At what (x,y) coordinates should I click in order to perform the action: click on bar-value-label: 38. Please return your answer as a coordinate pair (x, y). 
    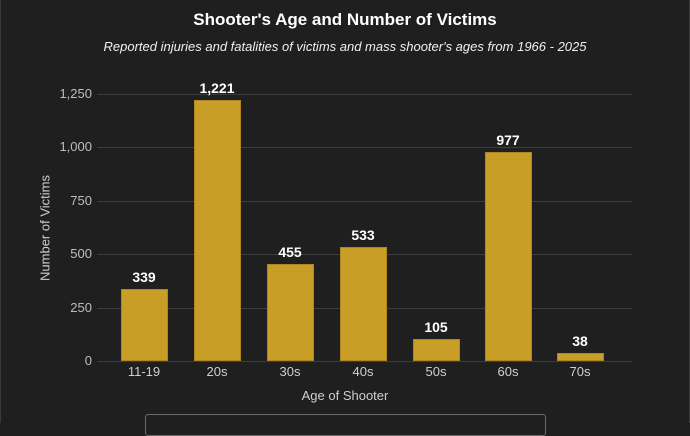
    Looking at the image, I should click on (580, 340).